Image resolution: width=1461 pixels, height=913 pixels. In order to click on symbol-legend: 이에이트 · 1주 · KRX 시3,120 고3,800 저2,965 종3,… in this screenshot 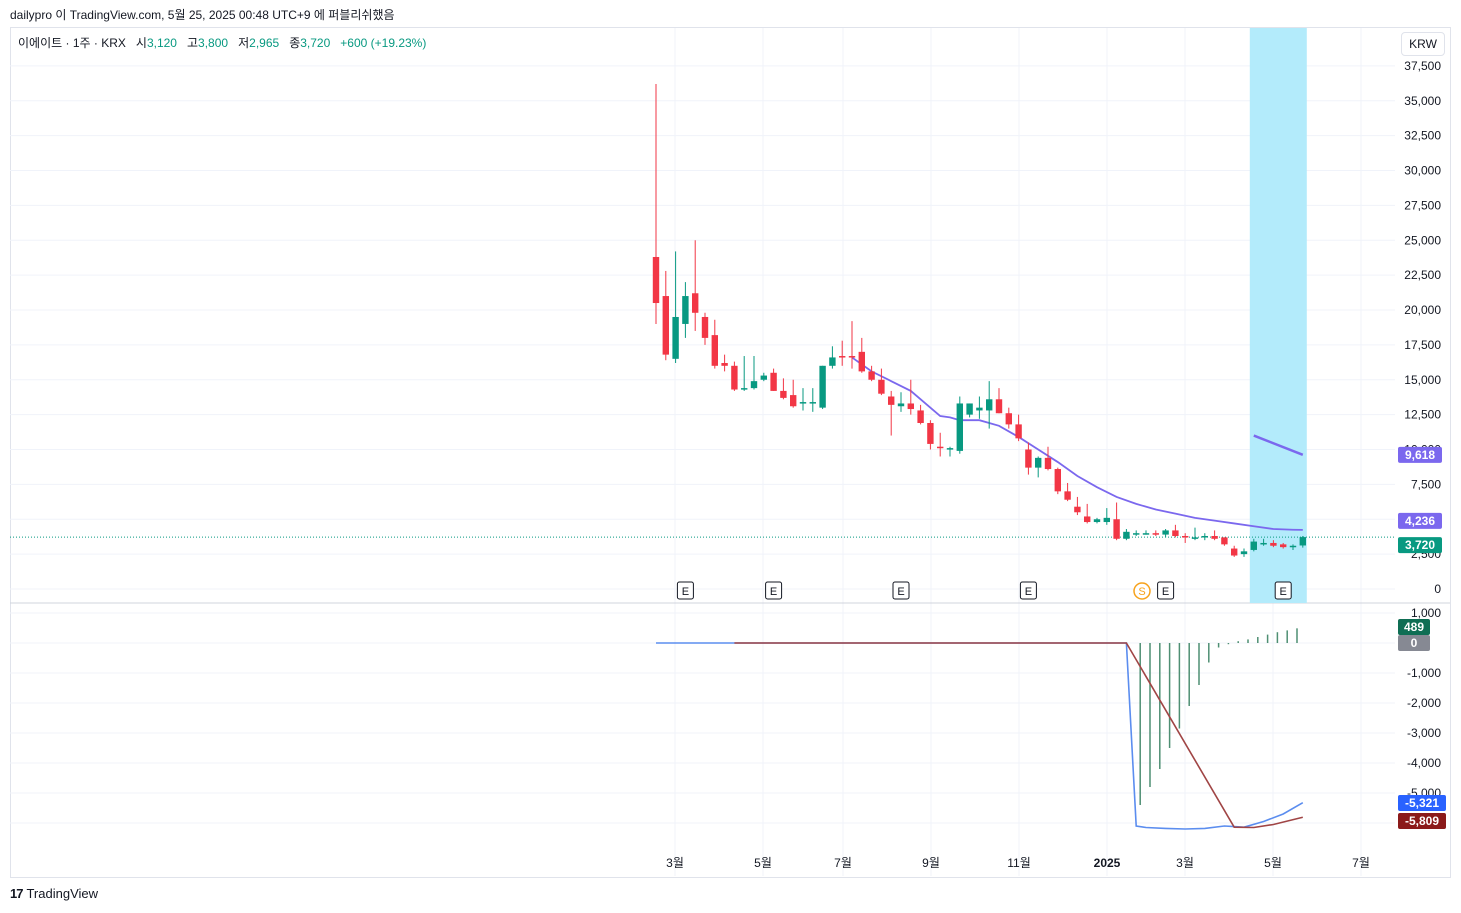, I will do `click(222, 42)`.